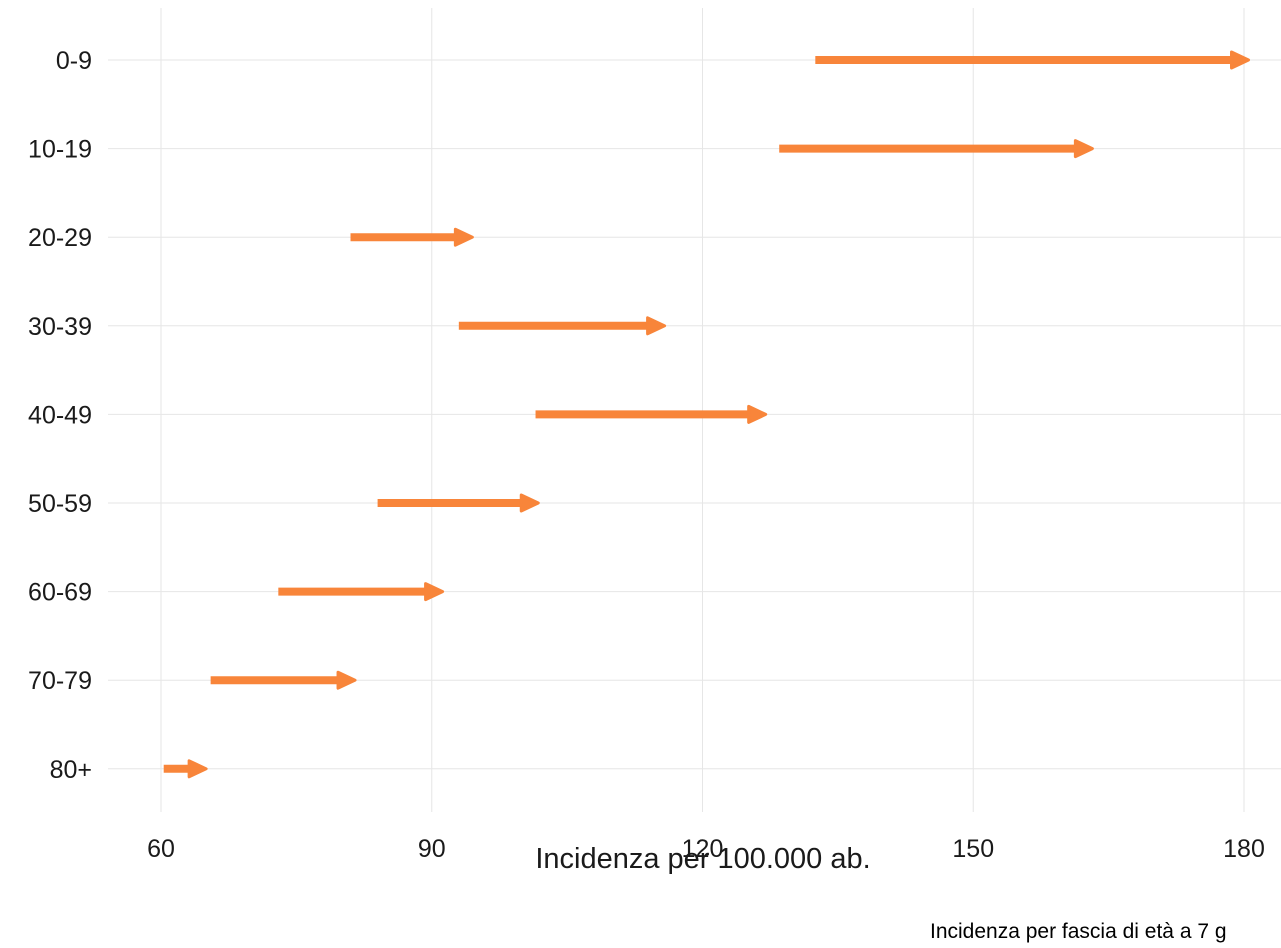  Describe the element at coordinates (185, 769) in the screenshot. I see `arrow-80+` at that location.